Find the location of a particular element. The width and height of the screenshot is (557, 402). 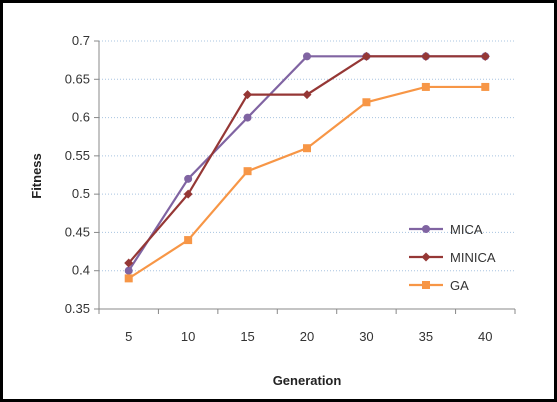

x-tick-label: 10 is located at coordinates (188, 336).